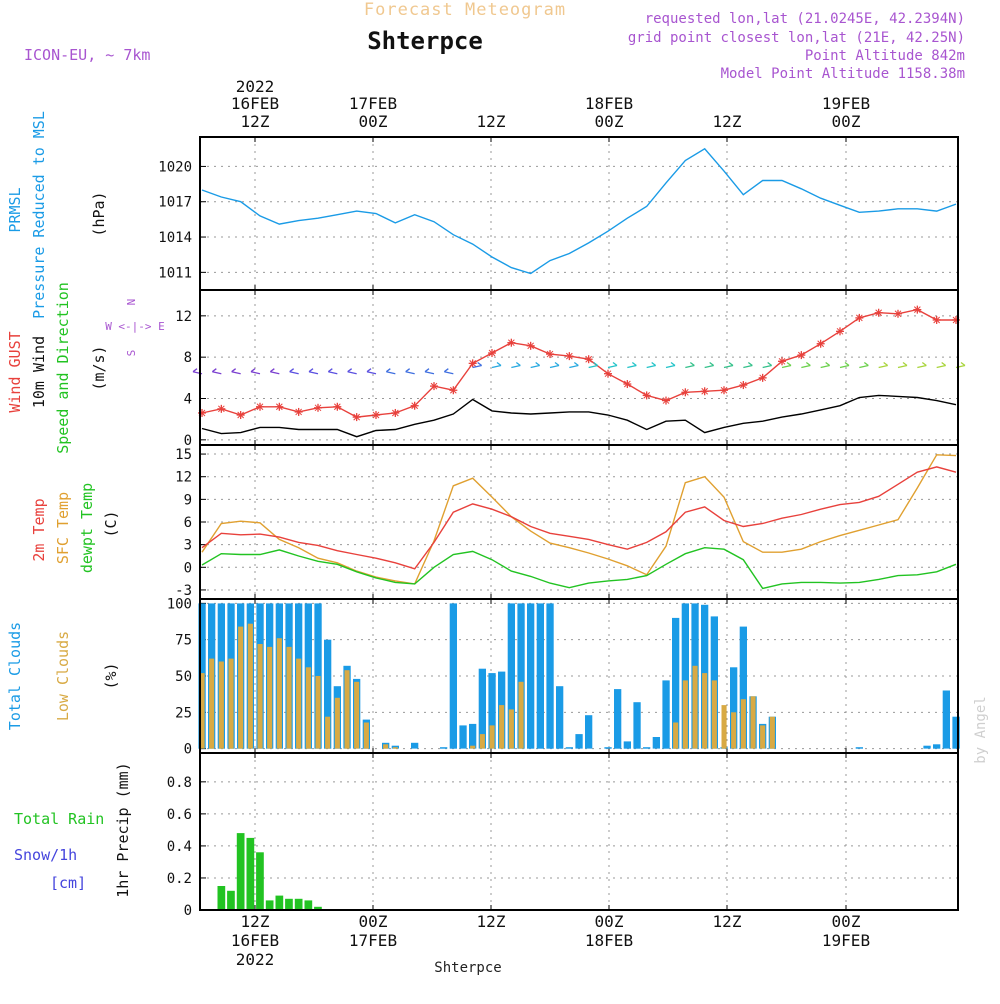  What do you see at coordinates (188, 546) in the screenshot?
I see `y-tick-label: 3` at bounding box center [188, 546].